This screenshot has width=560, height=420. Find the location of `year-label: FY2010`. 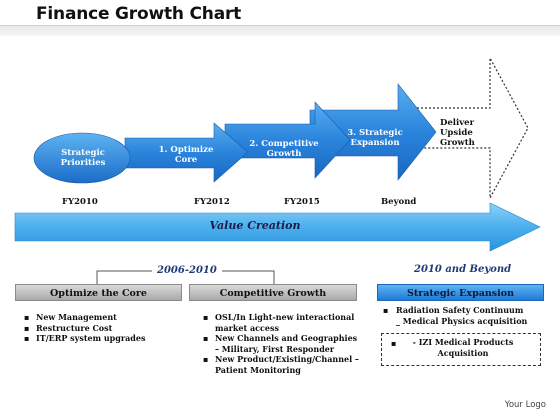

year-label: FY2010 is located at coordinates (80, 202).